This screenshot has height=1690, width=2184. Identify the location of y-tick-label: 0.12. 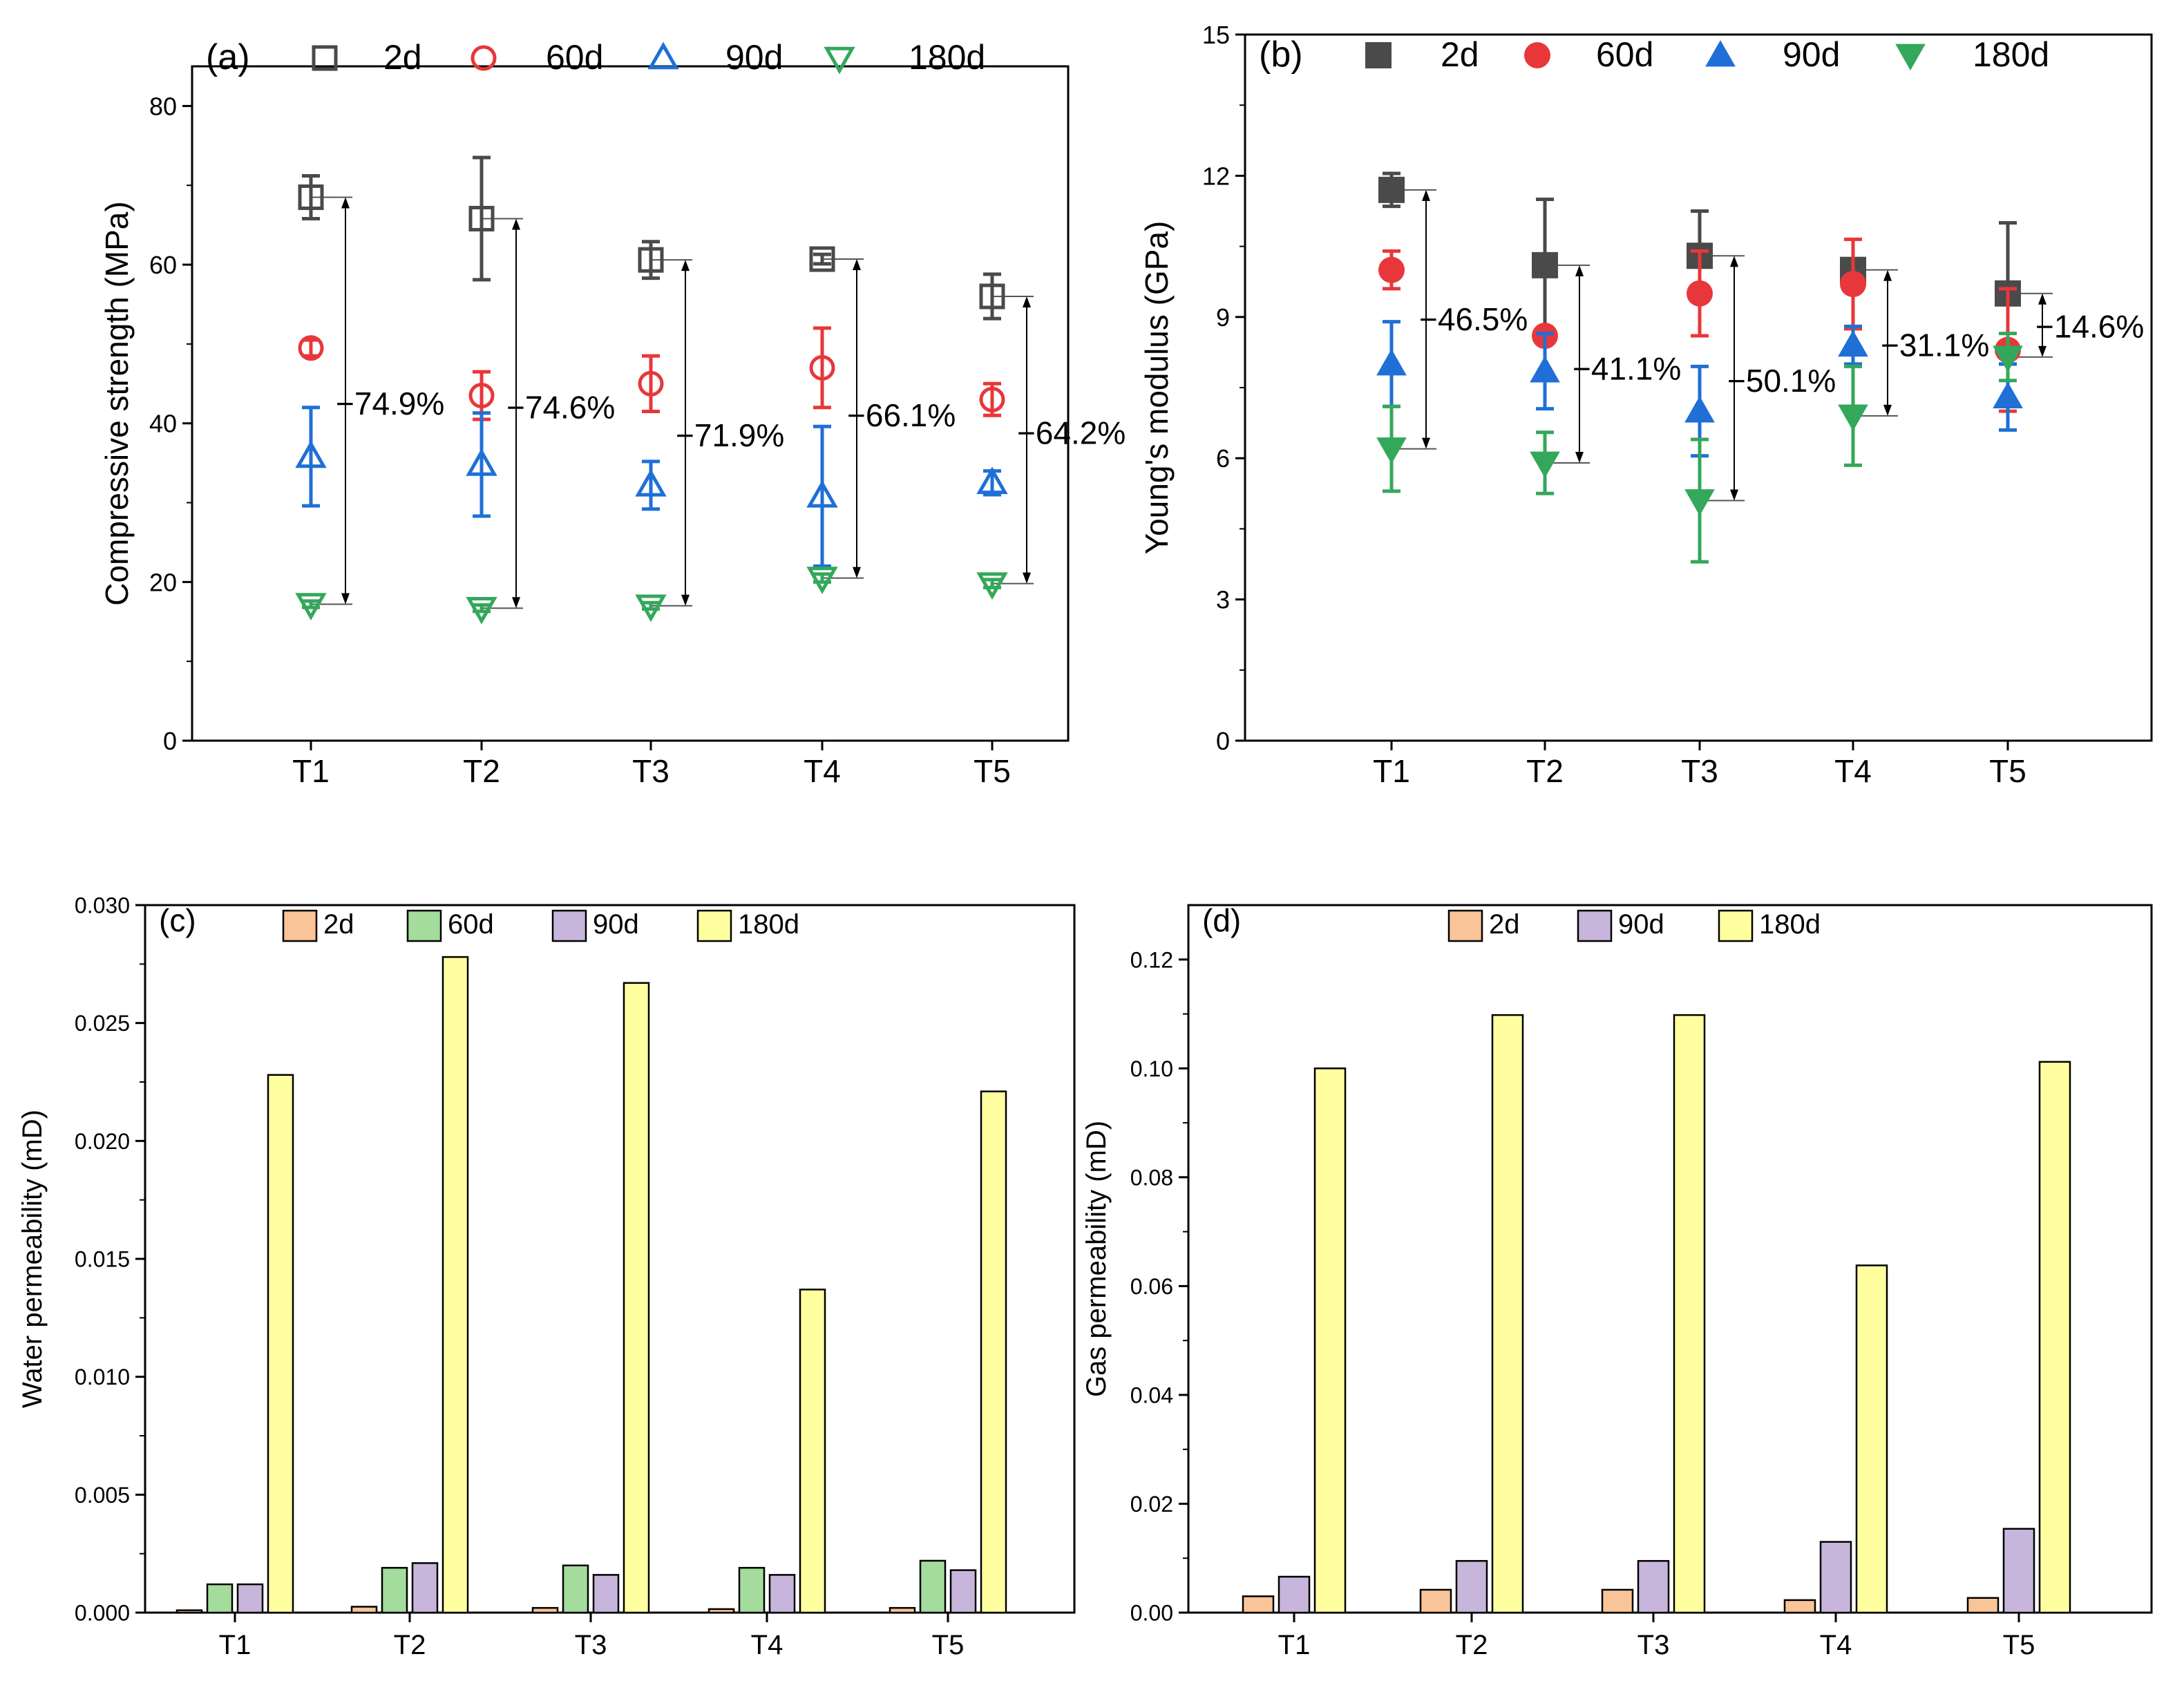
(1151, 959).